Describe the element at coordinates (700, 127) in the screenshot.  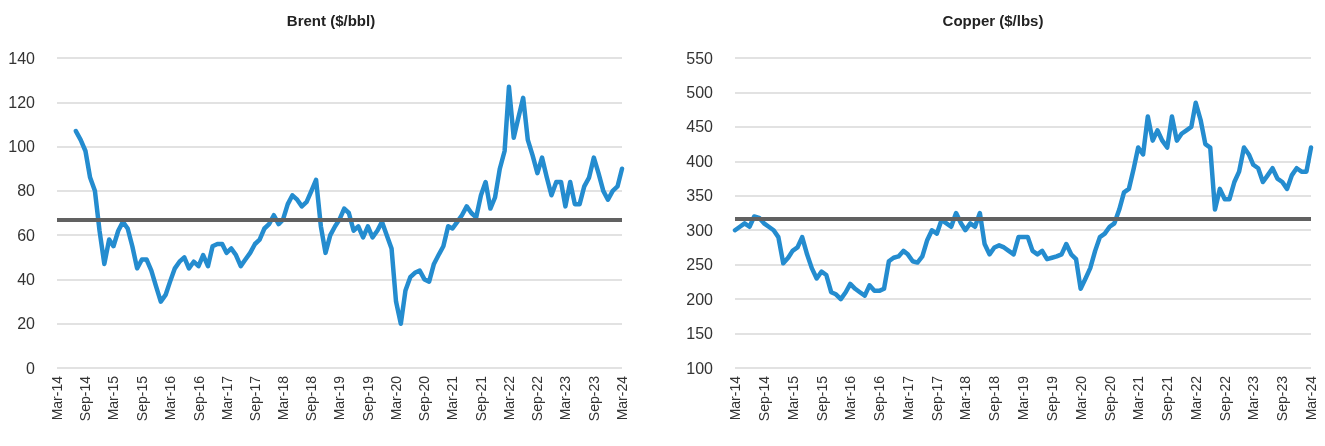
I see `y-tick-label: 450` at that location.